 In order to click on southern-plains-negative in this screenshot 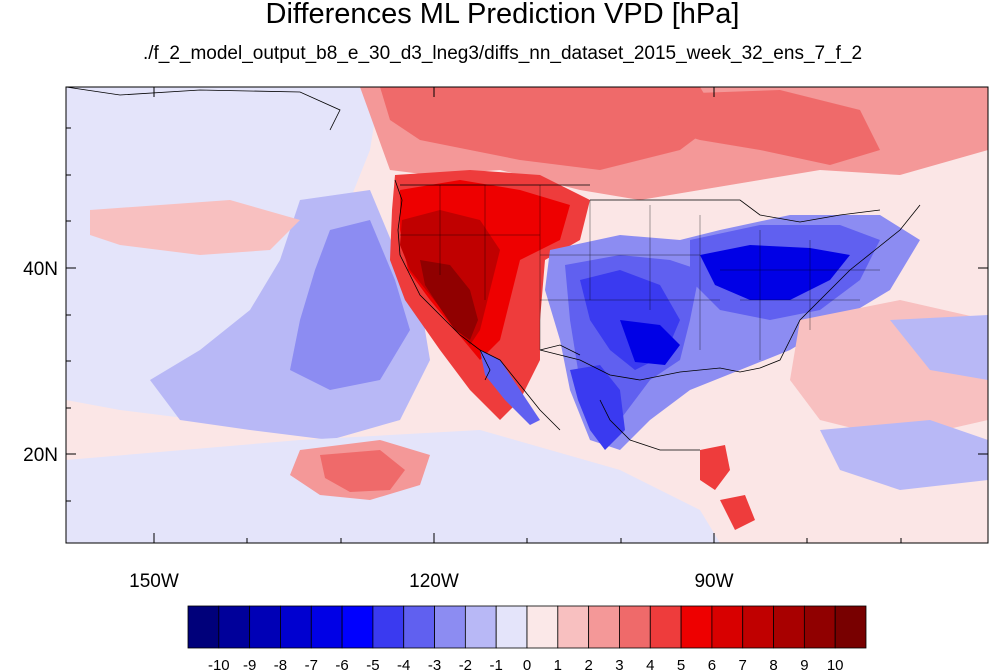, I will do `click(650, 342)`.